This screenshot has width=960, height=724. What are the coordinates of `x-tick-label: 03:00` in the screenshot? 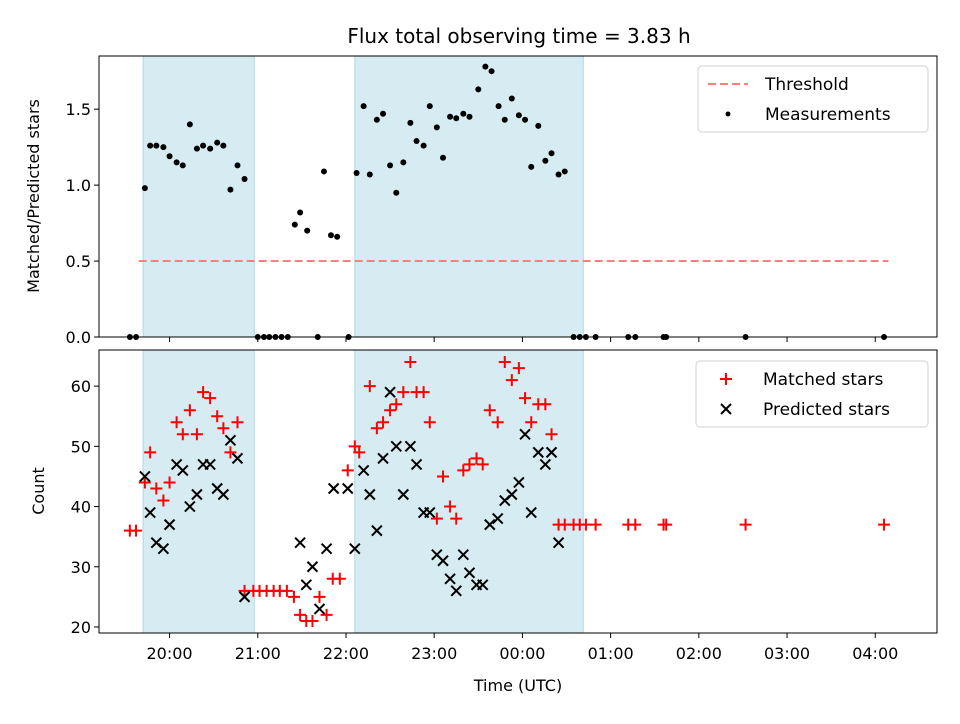 It's located at (787, 653).